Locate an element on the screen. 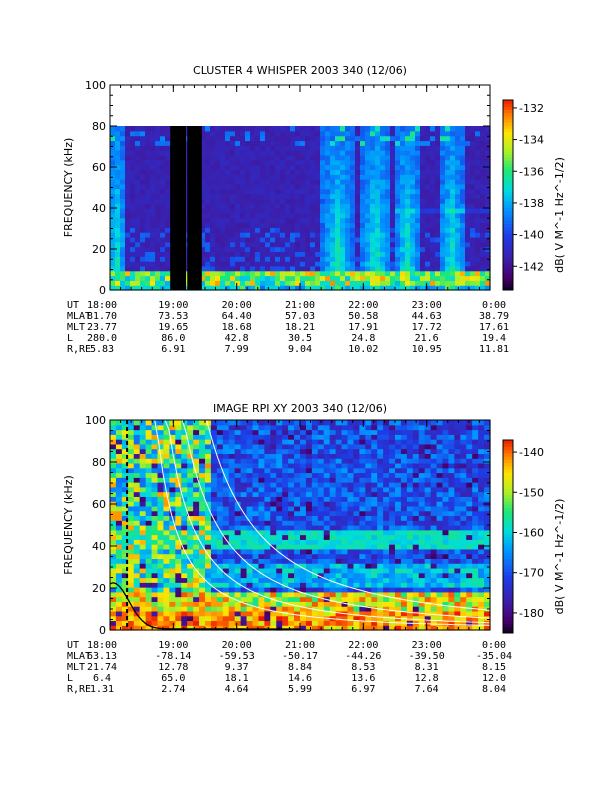 The image size is (600, 800). chart-title: CLUSTER 4 WHISPER 2003 340 (12/06) is located at coordinates (300, 70).